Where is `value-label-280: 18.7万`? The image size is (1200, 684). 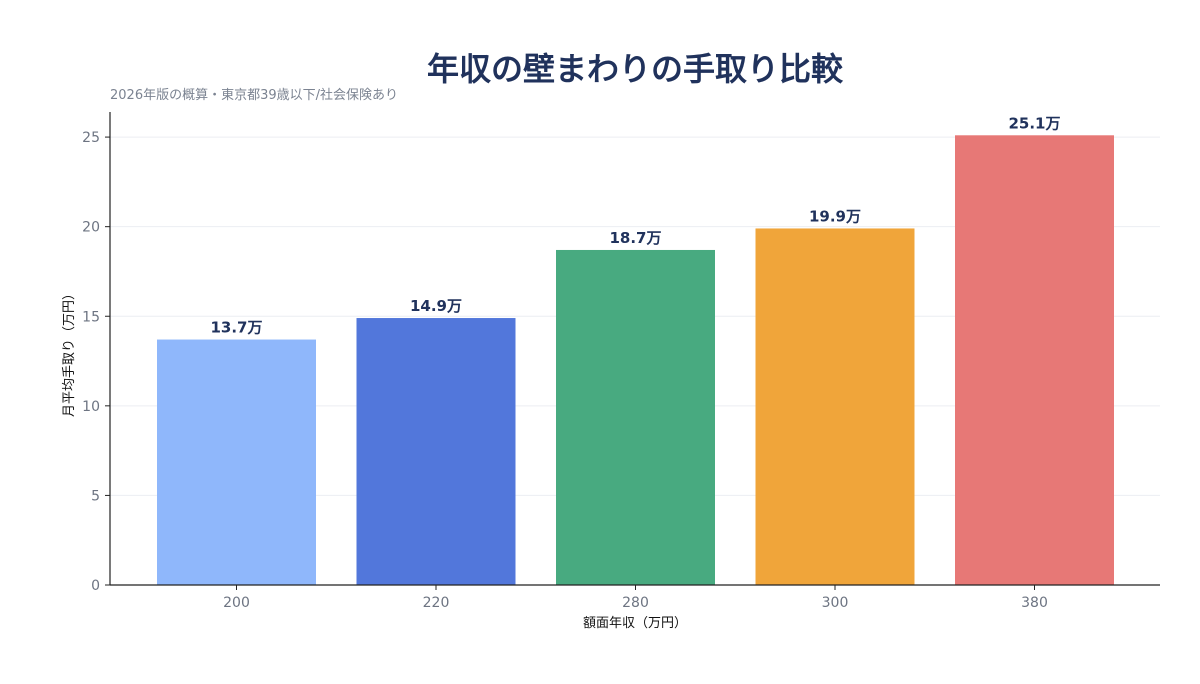
value-label-280: 18.7万 is located at coordinates (635, 238).